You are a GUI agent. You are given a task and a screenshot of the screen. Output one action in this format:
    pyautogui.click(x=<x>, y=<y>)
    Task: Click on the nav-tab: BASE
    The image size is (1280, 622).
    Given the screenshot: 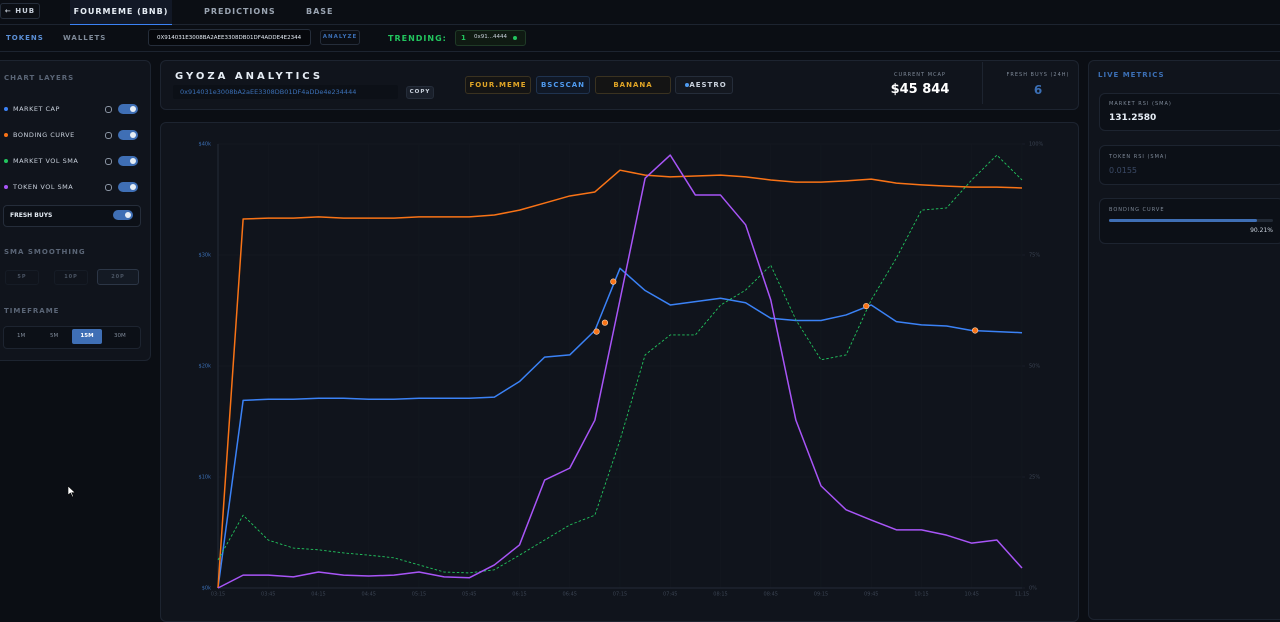 What is the action you would take?
    pyautogui.click(x=320, y=11)
    